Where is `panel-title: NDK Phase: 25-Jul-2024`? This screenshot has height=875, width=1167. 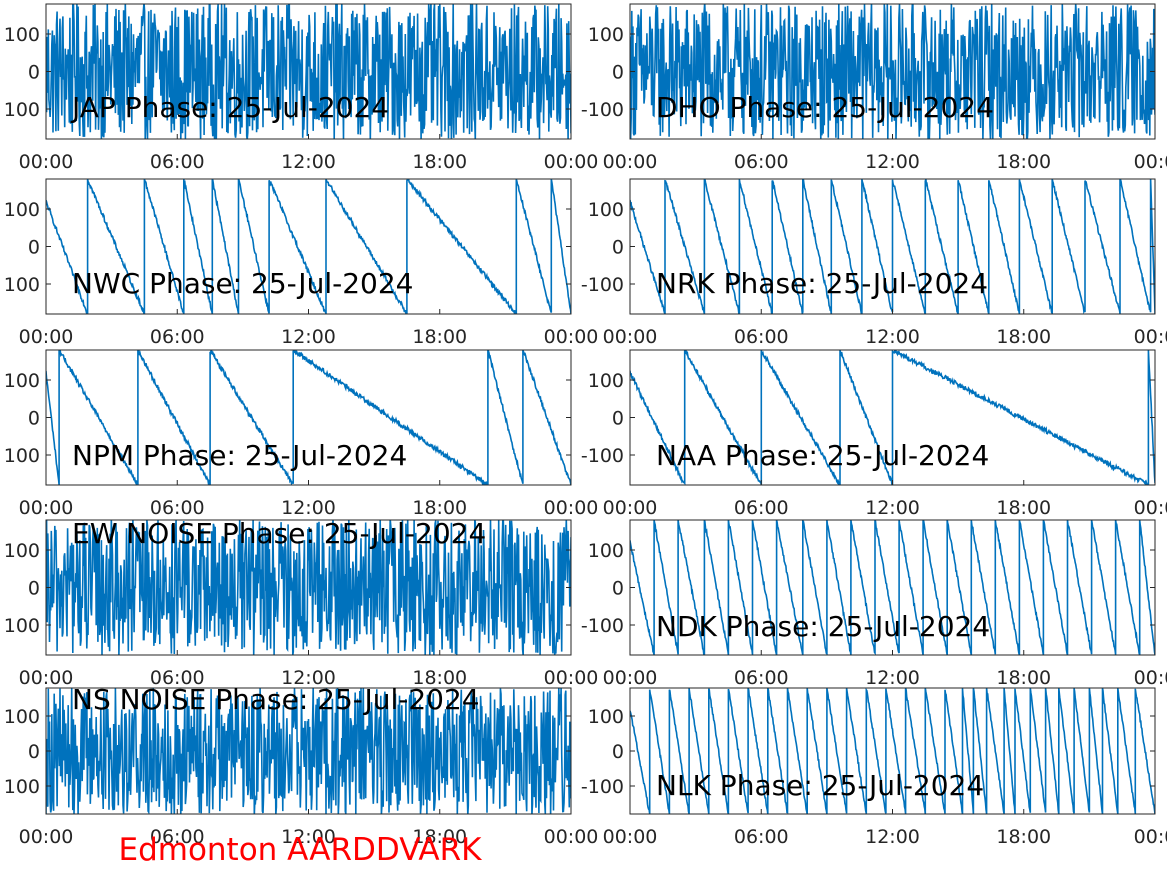
panel-title: NDK Phase: 25-Jul-2024 is located at coordinates (823, 626).